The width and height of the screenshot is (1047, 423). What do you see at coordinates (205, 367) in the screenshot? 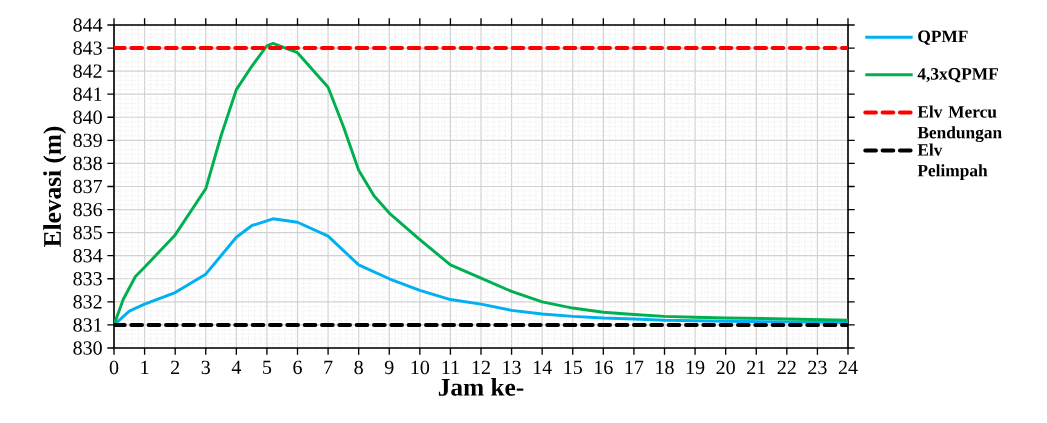
I see `x-tick-label: 3` at bounding box center [205, 367].